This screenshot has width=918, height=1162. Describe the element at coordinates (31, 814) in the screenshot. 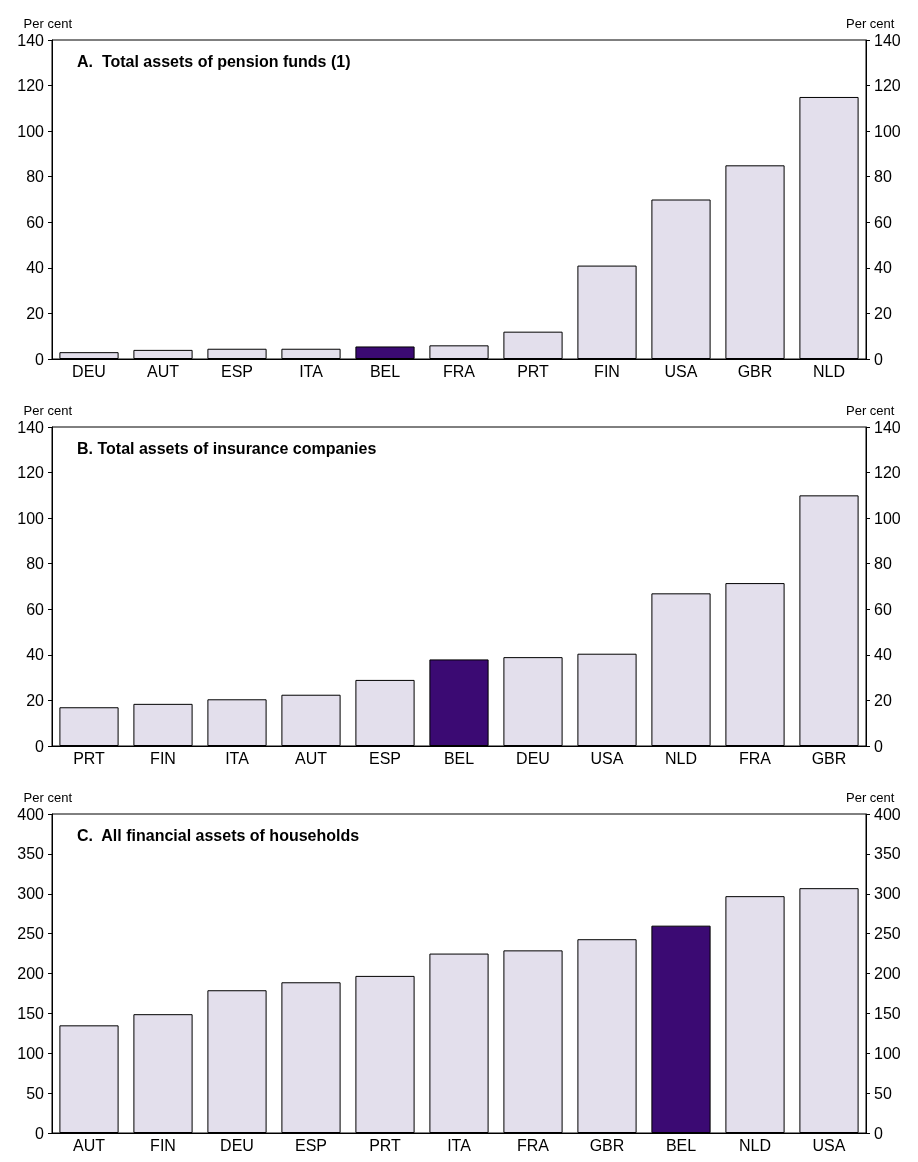

I see `y-tick-label: 400` at that location.